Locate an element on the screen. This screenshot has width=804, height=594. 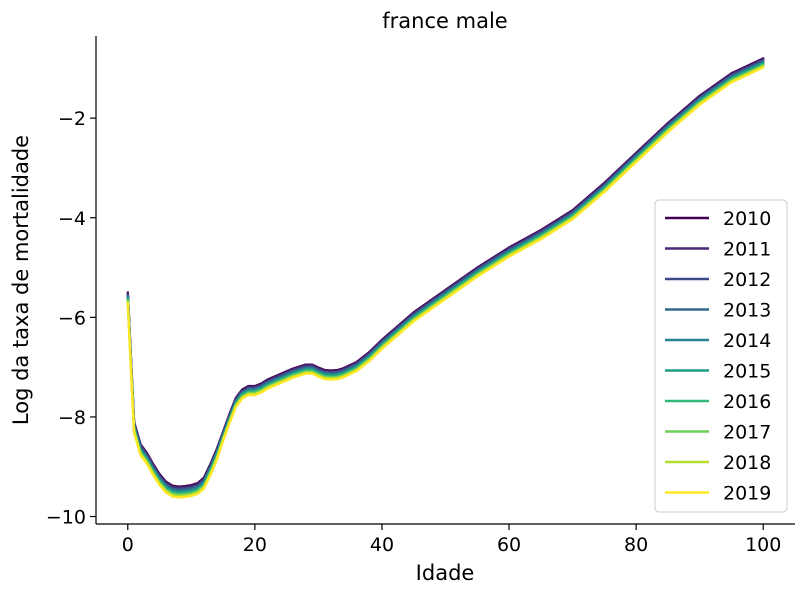
legend-label-2015: 2015 is located at coordinates (747, 372).